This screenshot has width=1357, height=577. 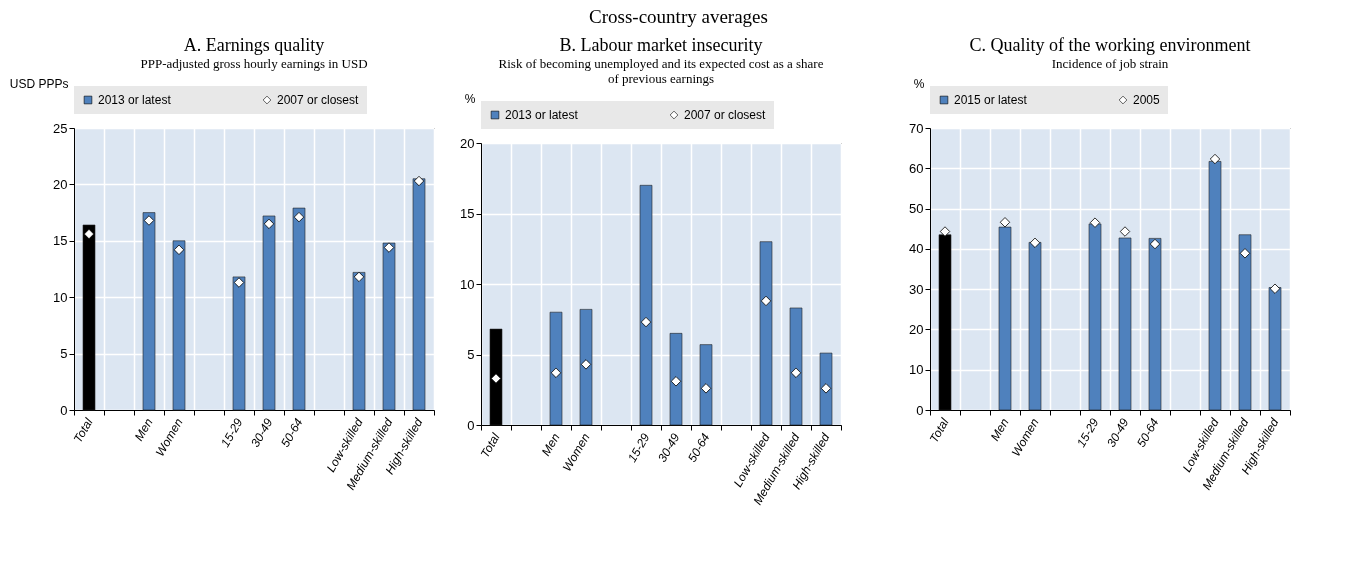 What do you see at coordinates (60, 128) in the screenshot?
I see `y-tick-label: 25` at bounding box center [60, 128].